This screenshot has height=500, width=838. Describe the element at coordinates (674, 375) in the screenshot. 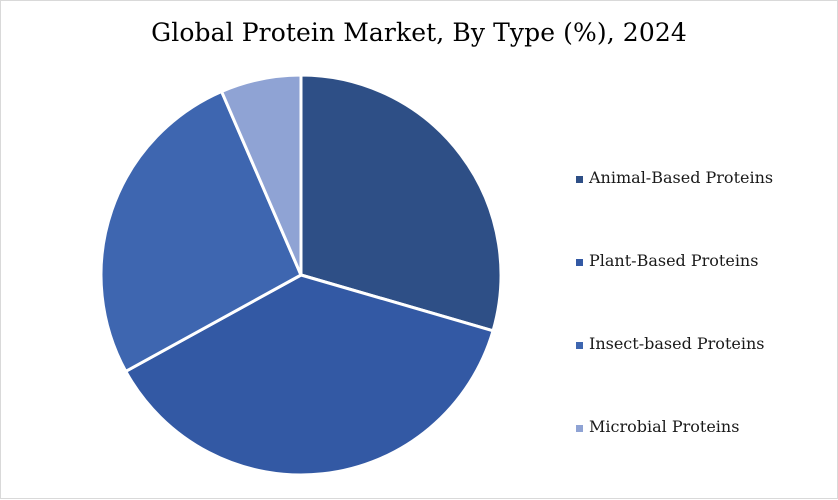

I see `legend-item-insect-based-proteins: Insect-based Proteins` at that location.